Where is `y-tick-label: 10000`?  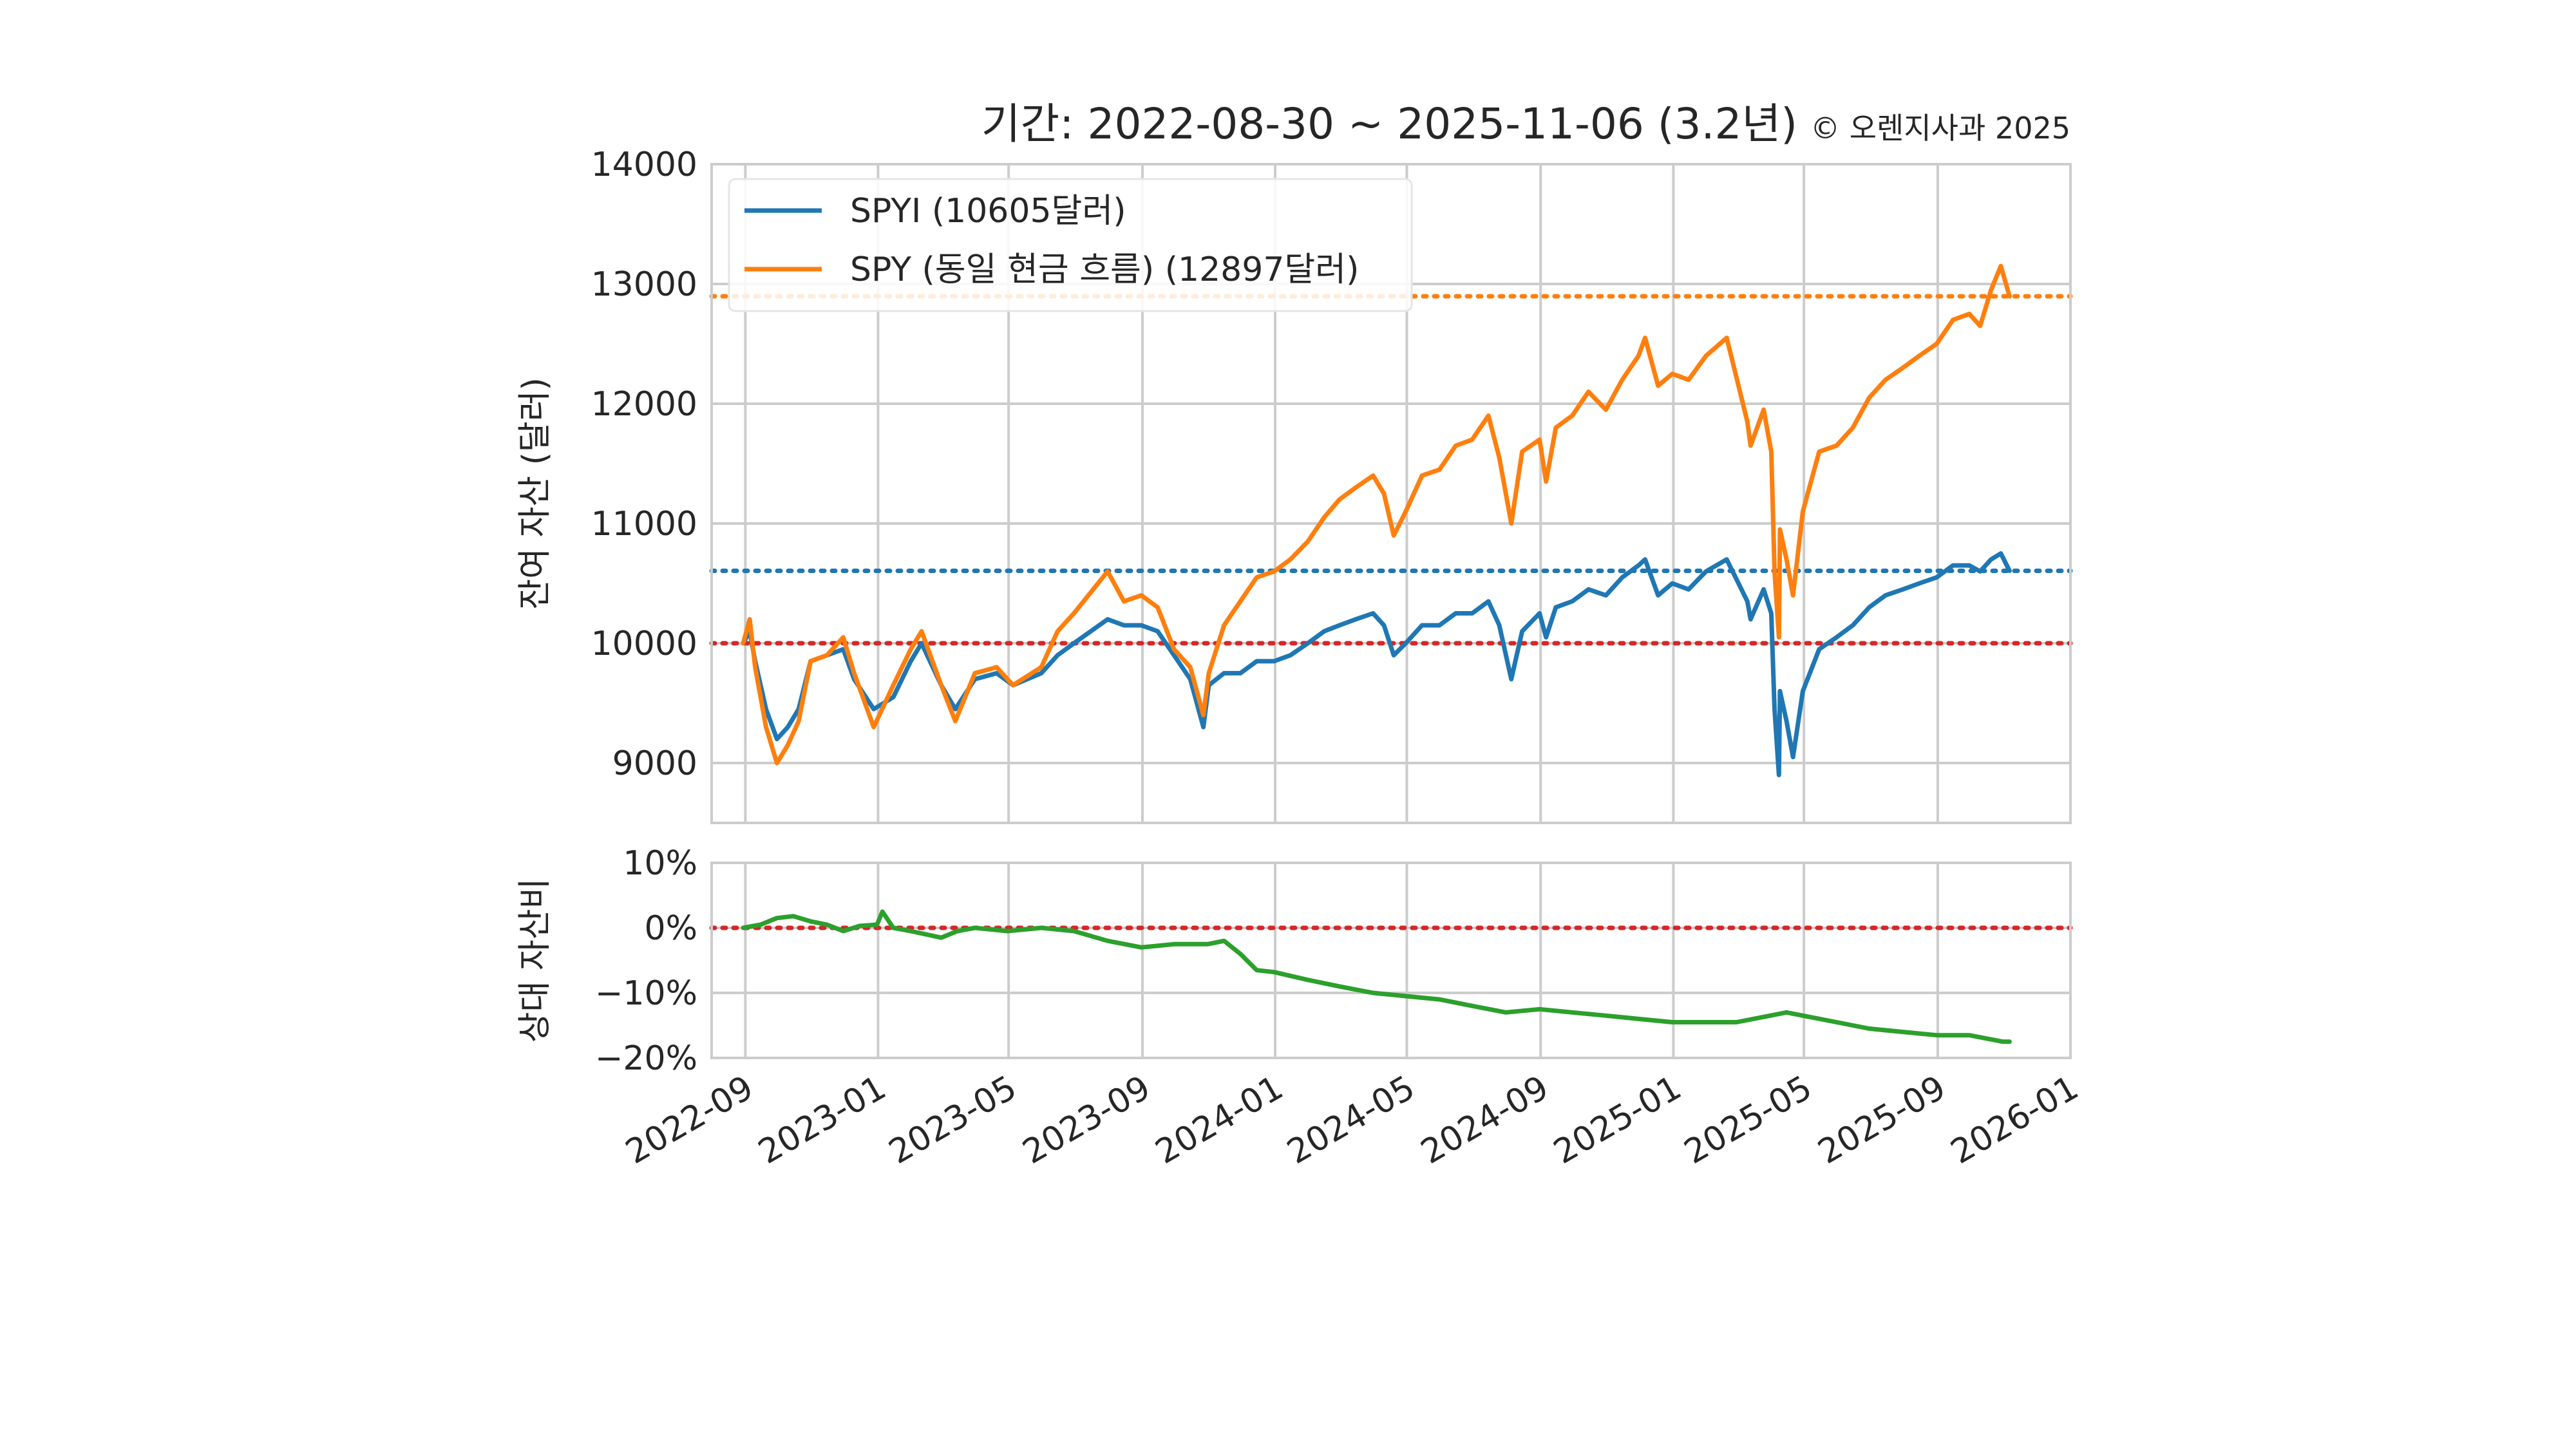 y-tick-label: 10000 is located at coordinates (644, 644).